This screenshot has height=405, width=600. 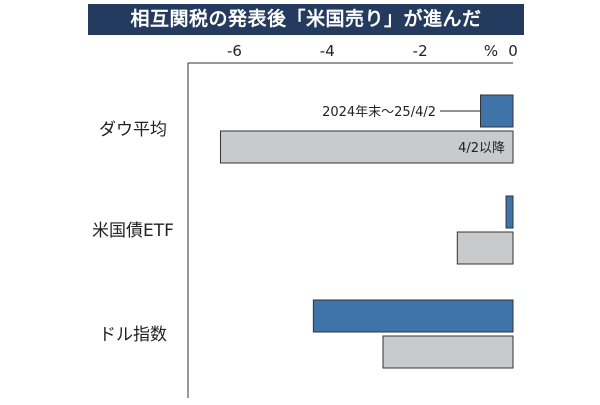 I want to click on series-annotation-after: 4/2以降, so click(x=481, y=148).